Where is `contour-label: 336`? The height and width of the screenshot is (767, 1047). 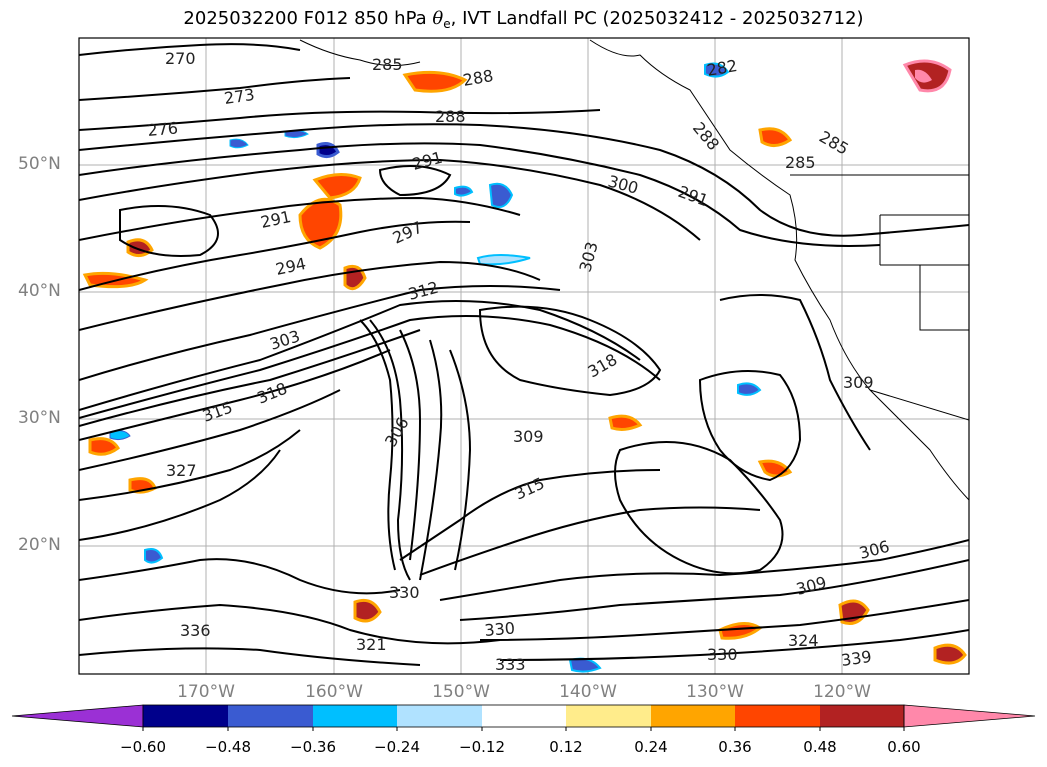
contour-label: 336 is located at coordinates (195, 630).